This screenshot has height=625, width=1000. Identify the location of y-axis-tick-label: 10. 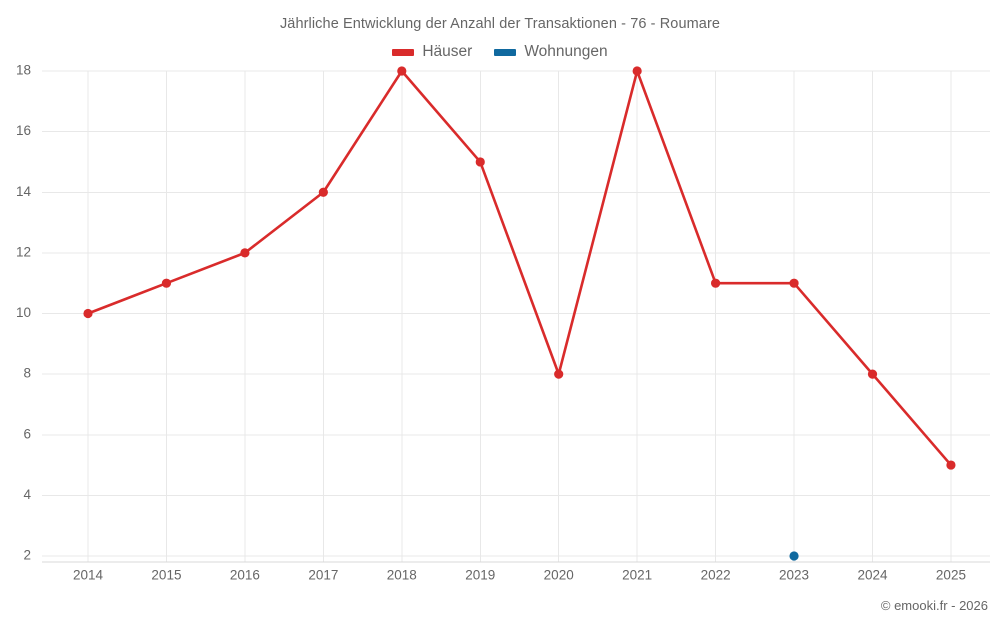
(23, 312).